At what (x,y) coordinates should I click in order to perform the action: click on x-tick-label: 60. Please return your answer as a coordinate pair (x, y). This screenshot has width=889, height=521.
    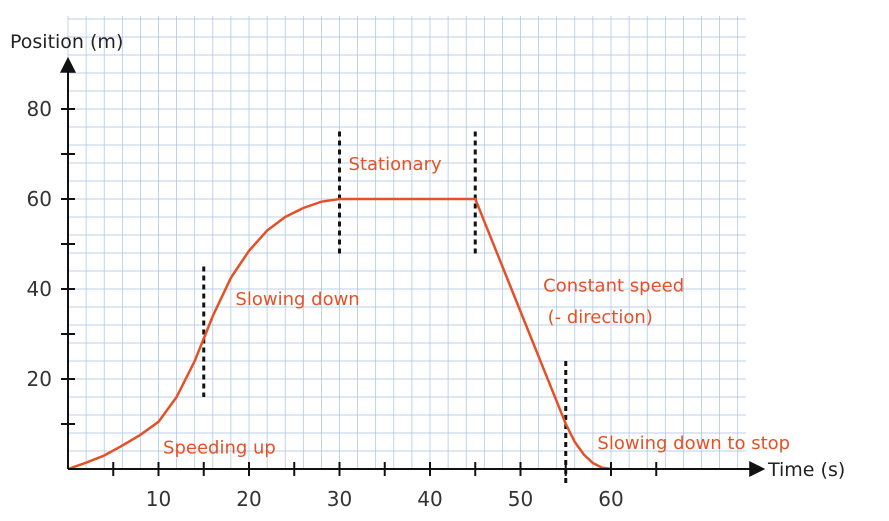
    Looking at the image, I should click on (610, 499).